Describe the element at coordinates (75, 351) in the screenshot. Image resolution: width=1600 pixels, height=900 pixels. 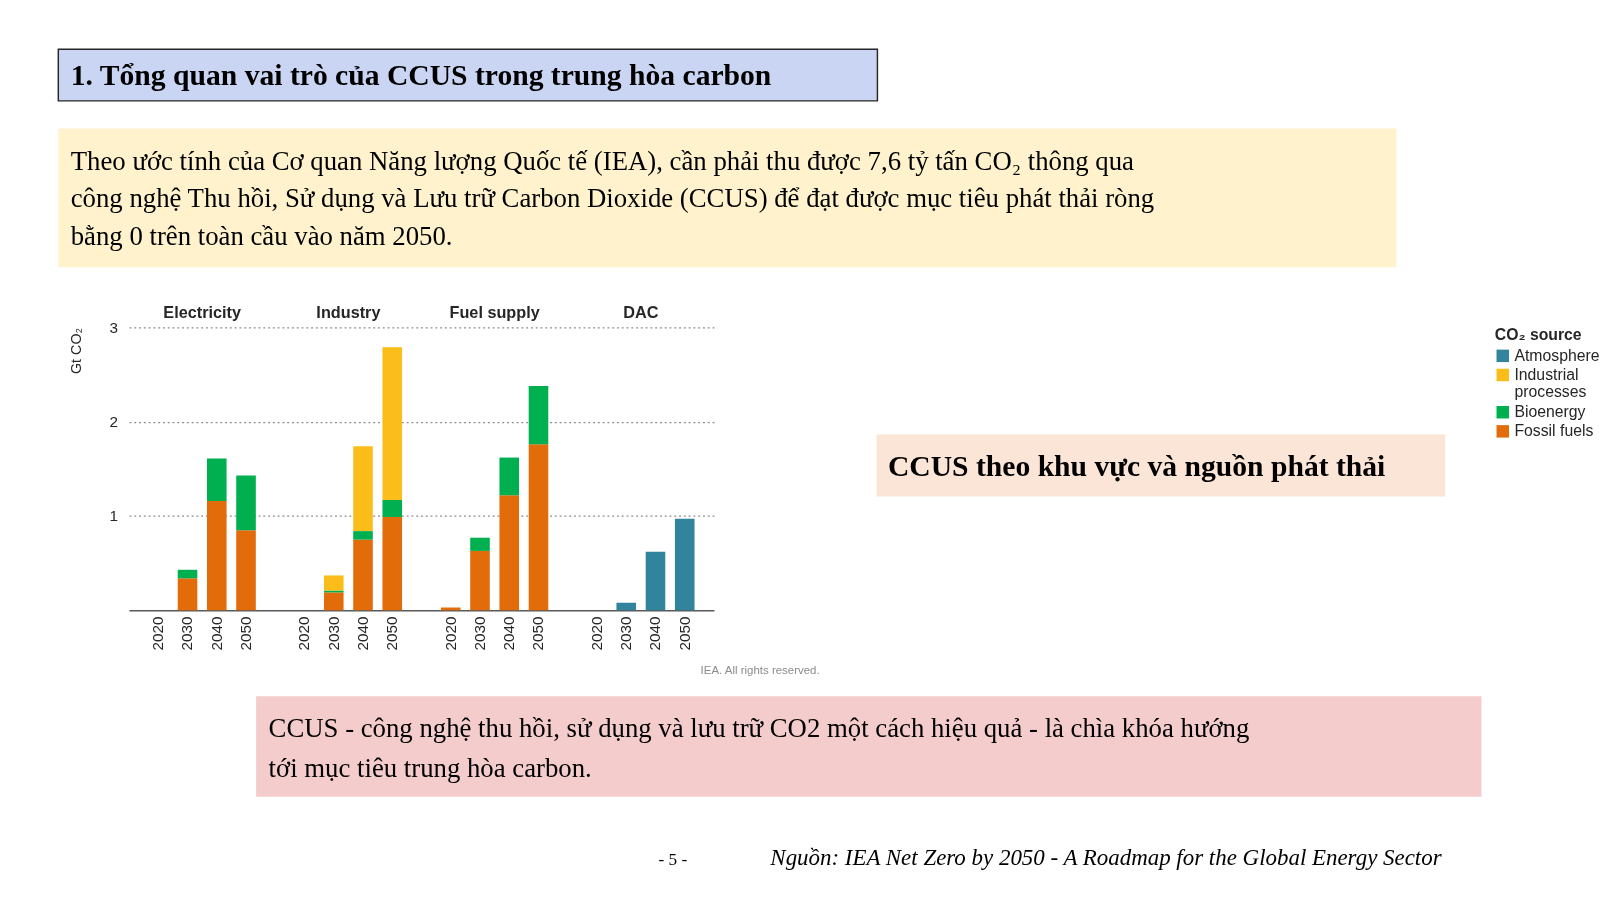
I see `y-axis-title: Gt CO₂` at that location.